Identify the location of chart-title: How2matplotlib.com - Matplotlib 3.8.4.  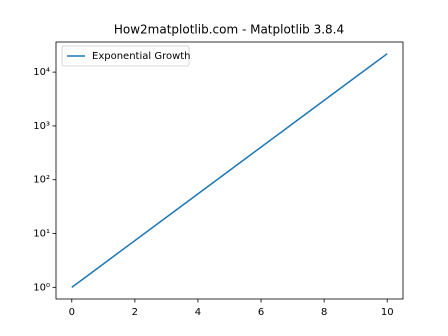
(229, 30).